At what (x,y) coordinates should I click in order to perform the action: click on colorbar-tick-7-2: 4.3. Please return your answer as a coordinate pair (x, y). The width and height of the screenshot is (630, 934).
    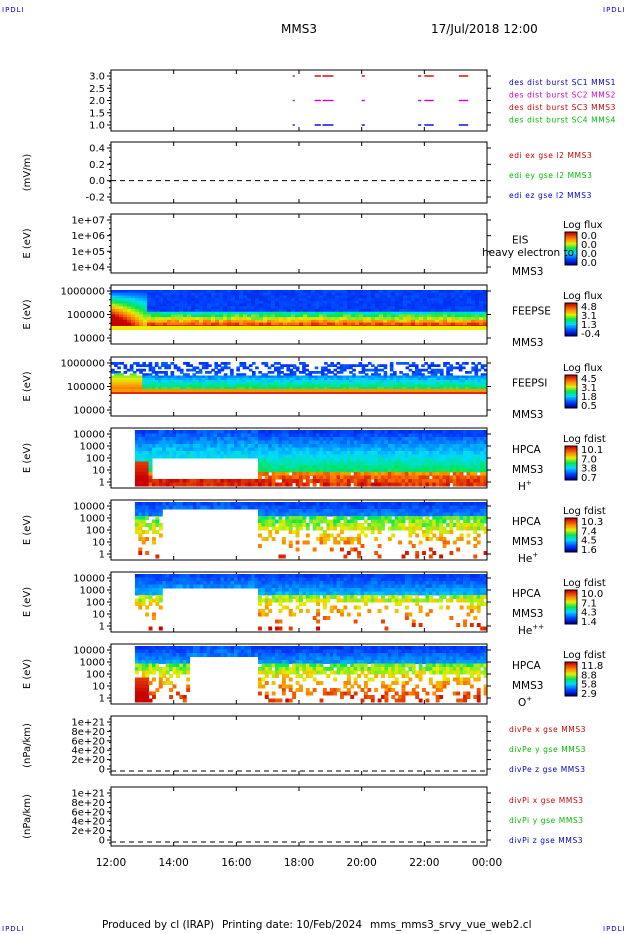
    Looking at the image, I should click on (589, 613).